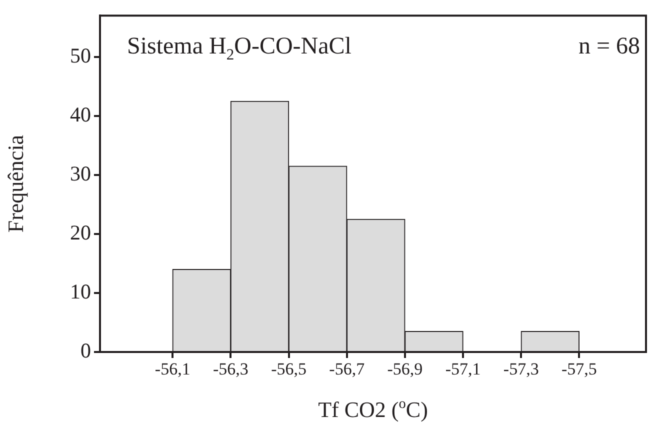 The width and height of the screenshot is (649, 425). I want to click on y-tick-label: 10, so click(80, 292).